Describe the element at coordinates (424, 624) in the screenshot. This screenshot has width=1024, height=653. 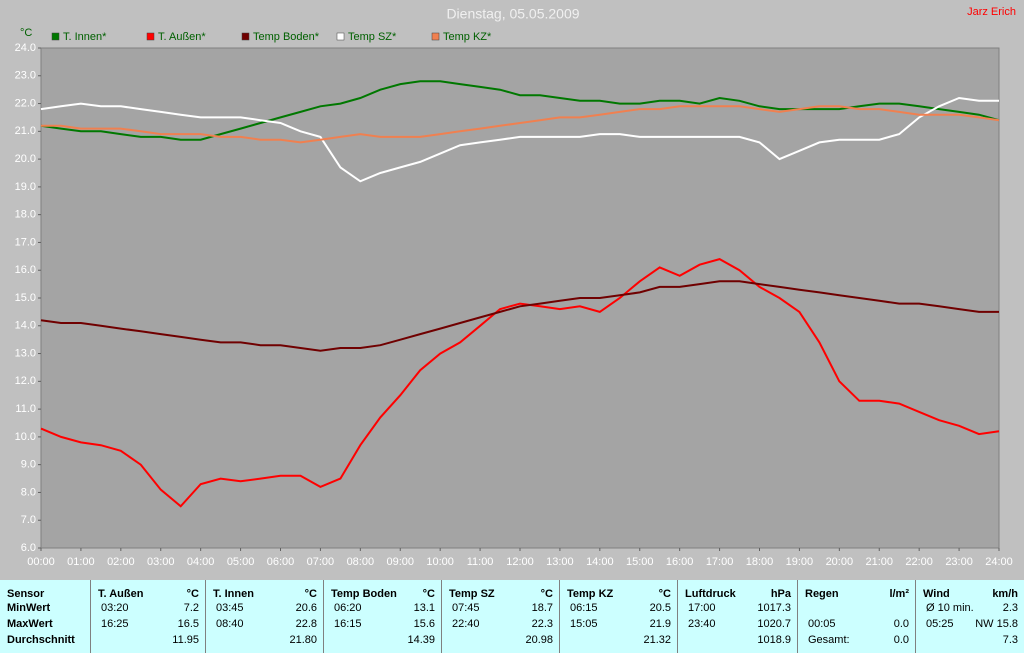
I see `cell-value: 15.6` at that location.